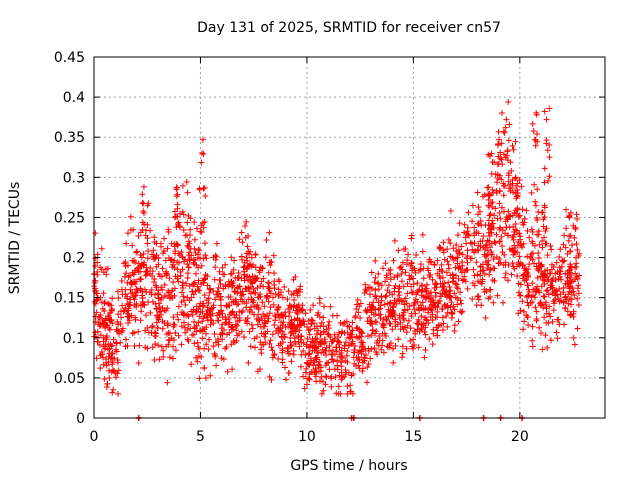  I want to click on y-tick-label: 0.1, so click(74, 339).